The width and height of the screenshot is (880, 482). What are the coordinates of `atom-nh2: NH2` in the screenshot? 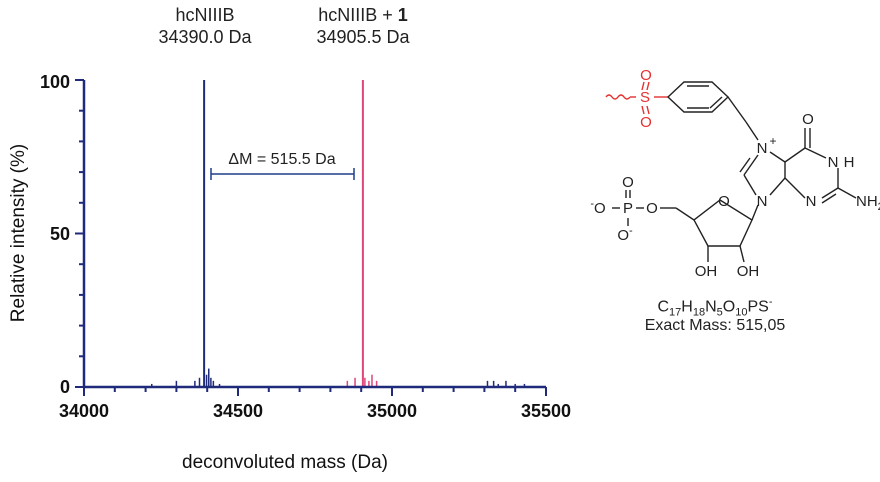 It's located at (868, 203).